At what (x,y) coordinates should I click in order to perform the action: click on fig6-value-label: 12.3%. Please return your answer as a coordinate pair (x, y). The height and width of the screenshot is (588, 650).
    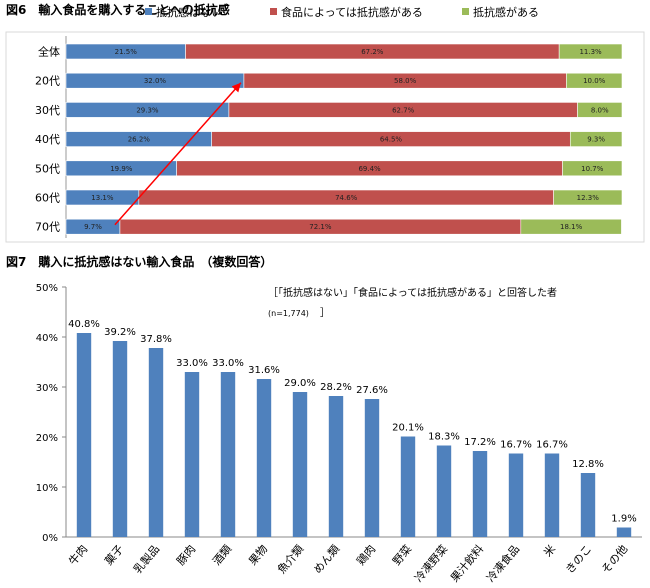
    Looking at the image, I should click on (588, 198).